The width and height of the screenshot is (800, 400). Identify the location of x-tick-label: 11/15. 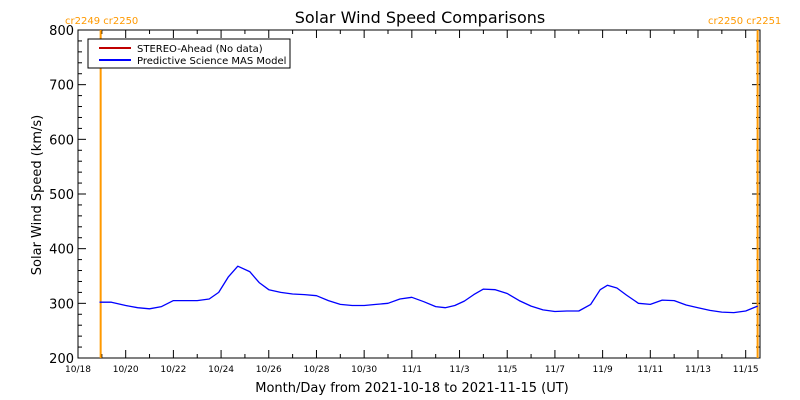
(746, 370).